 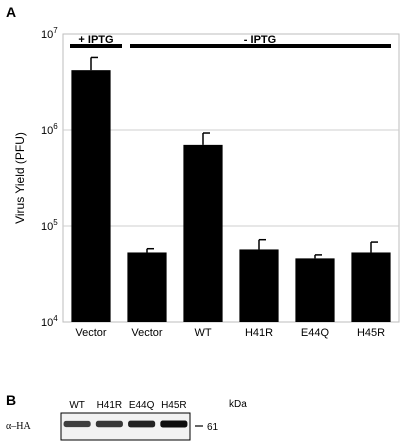 What do you see at coordinates (174, 405) in the screenshot?
I see `lane-label: H45R` at bounding box center [174, 405].